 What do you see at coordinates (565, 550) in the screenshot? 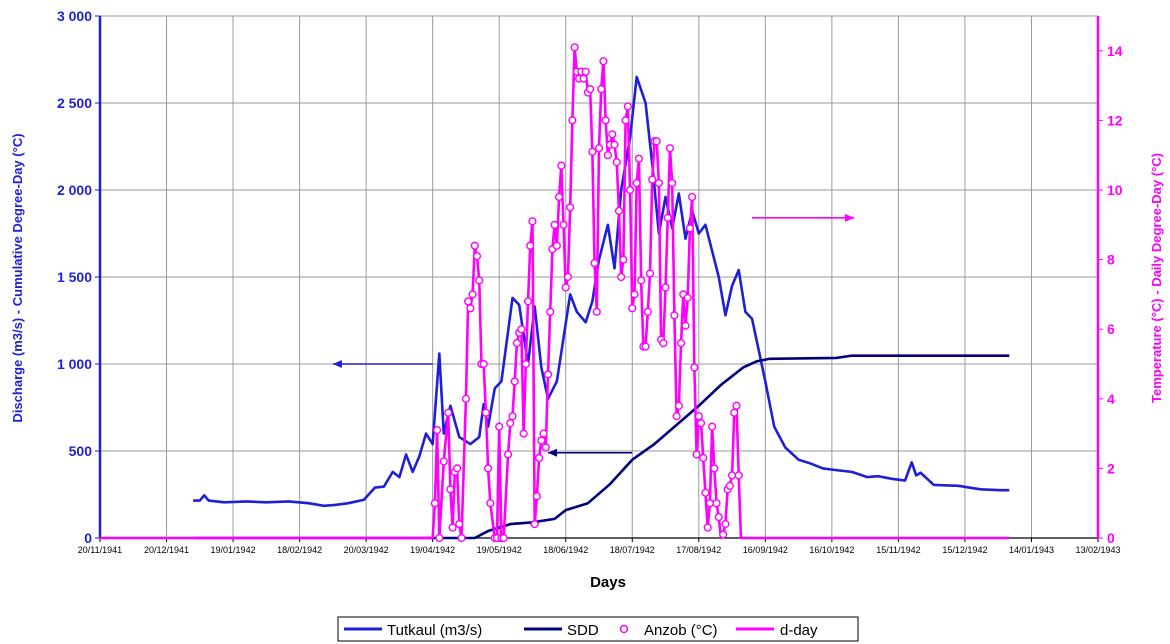
I see `x-tick-label: 18/06/1942` at bounding box center [565, 550].